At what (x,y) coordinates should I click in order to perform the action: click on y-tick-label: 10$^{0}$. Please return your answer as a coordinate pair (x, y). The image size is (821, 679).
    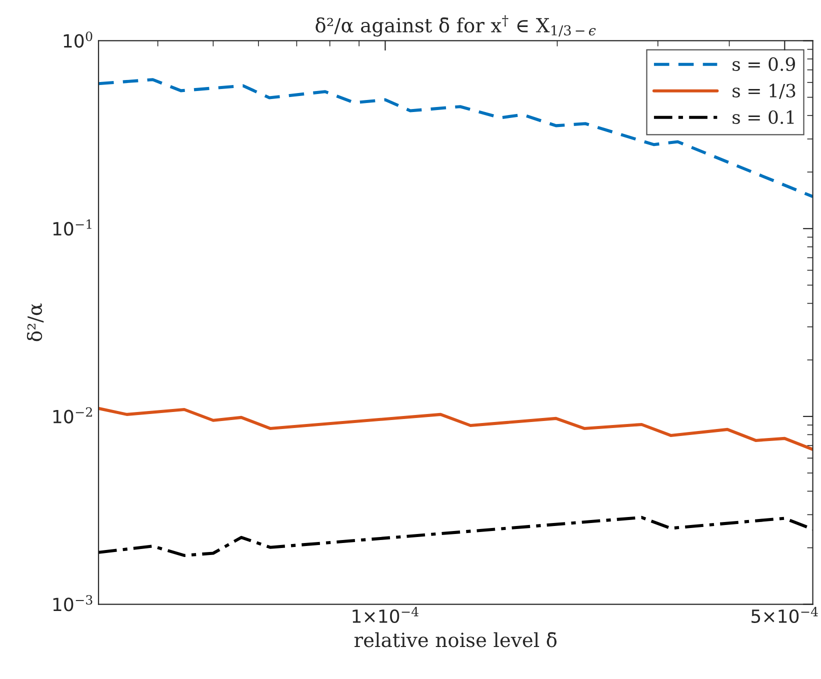
    Looking at the image, I should click on (78, 40).